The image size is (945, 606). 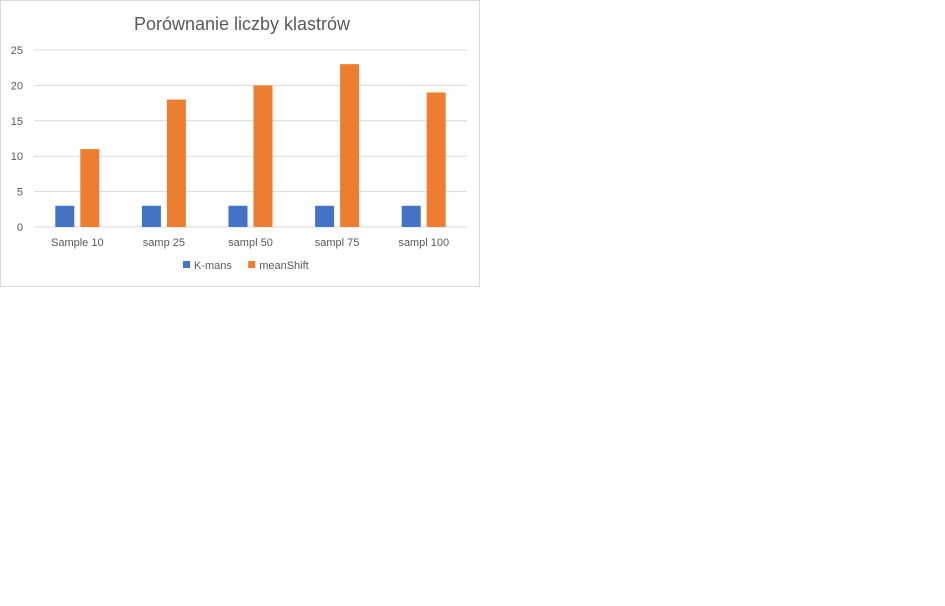 I want to click on x-tick-label: Sample 10, so click(x=77, y=243).